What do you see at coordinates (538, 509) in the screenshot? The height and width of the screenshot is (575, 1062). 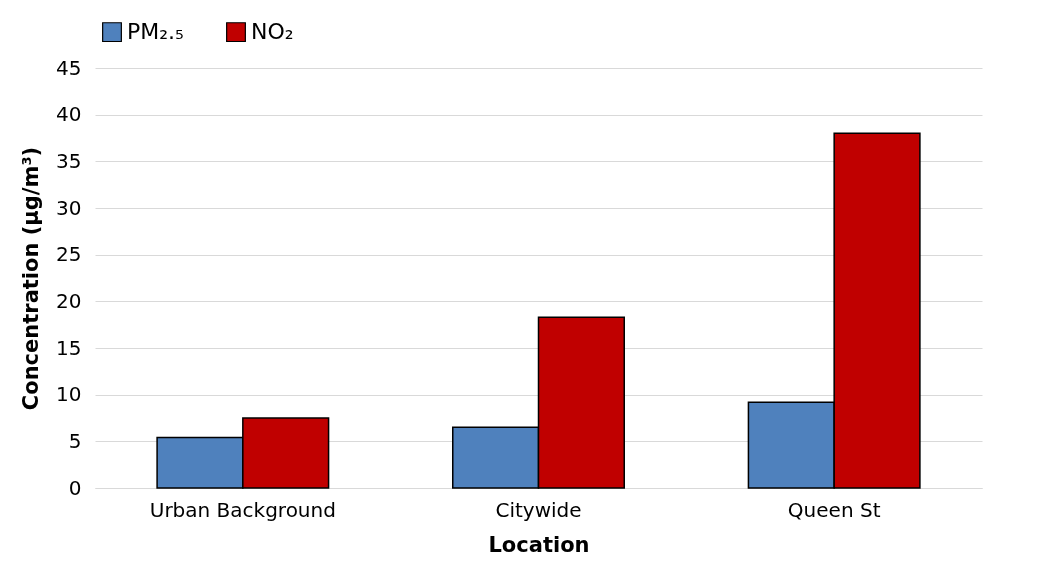 I see `x-tick-label: Citywide` at bounding box center [538, 509].